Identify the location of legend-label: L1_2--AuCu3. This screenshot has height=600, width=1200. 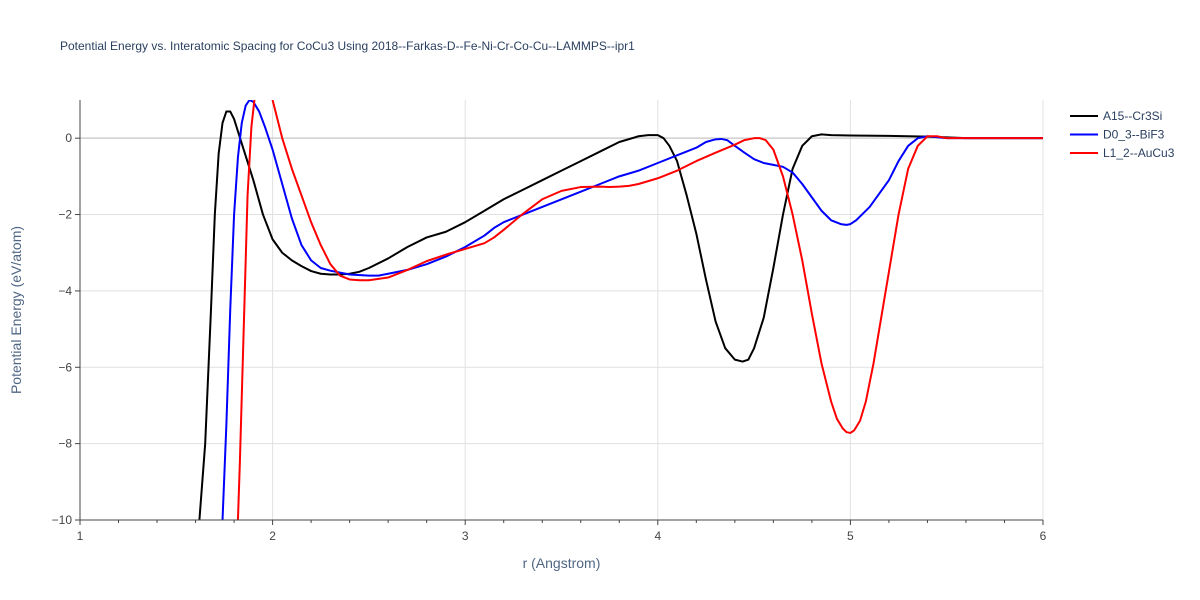
(1139, 153).